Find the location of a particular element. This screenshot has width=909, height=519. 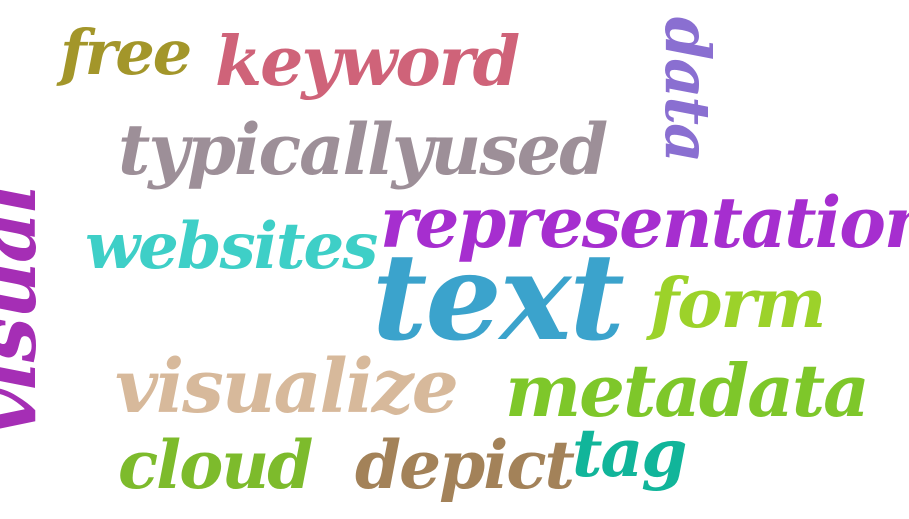

word-data: data is located at coordinates (688, 89).